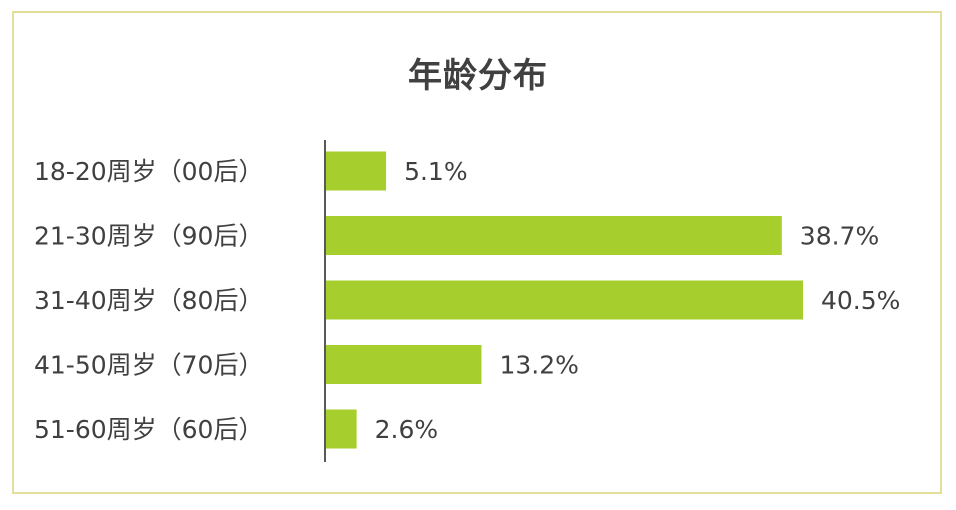 Image resolution: width=956 pixels, height=510 pixels. I want to click on value-label-3: 13.2%, so click(538, 365).